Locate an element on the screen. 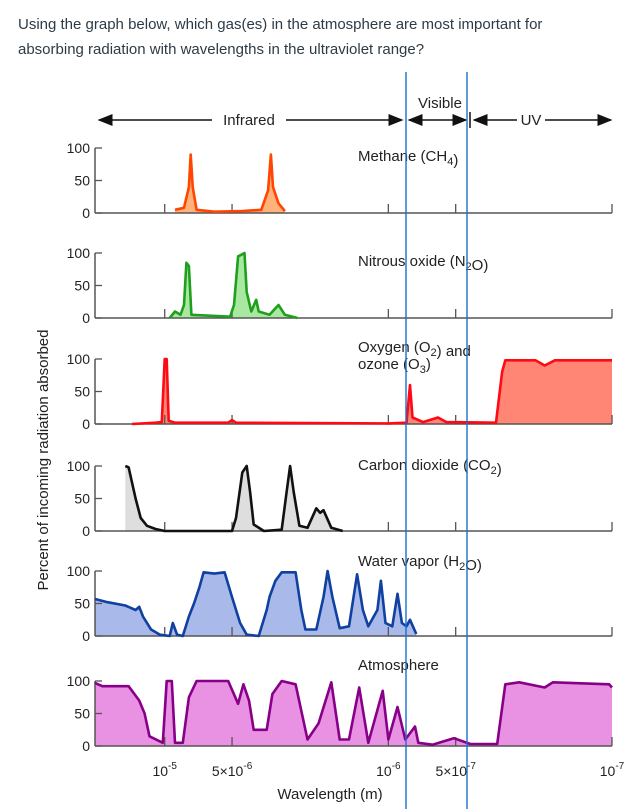 This screenshot has height=809, width=644. label-text: ozone (O is located at coordinates (389, 364).